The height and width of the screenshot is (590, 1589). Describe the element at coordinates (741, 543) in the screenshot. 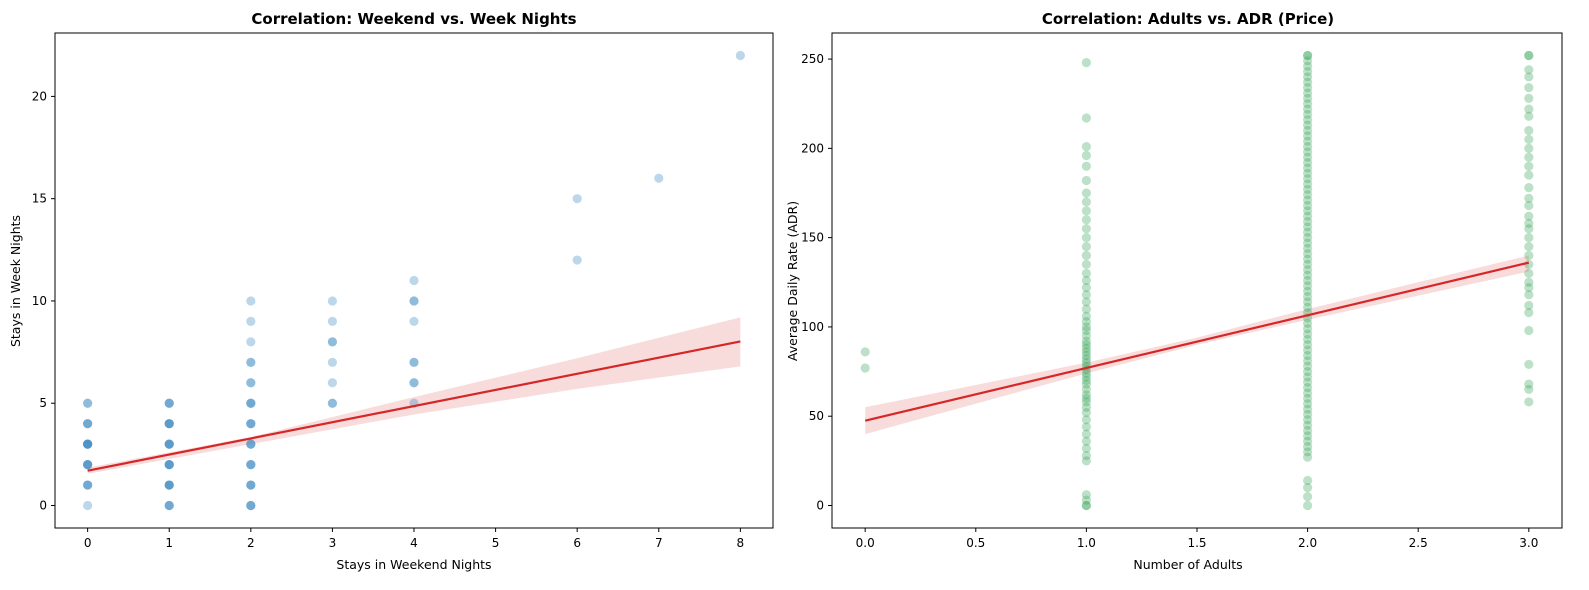

I see `x-tick-label: 8` at that location.